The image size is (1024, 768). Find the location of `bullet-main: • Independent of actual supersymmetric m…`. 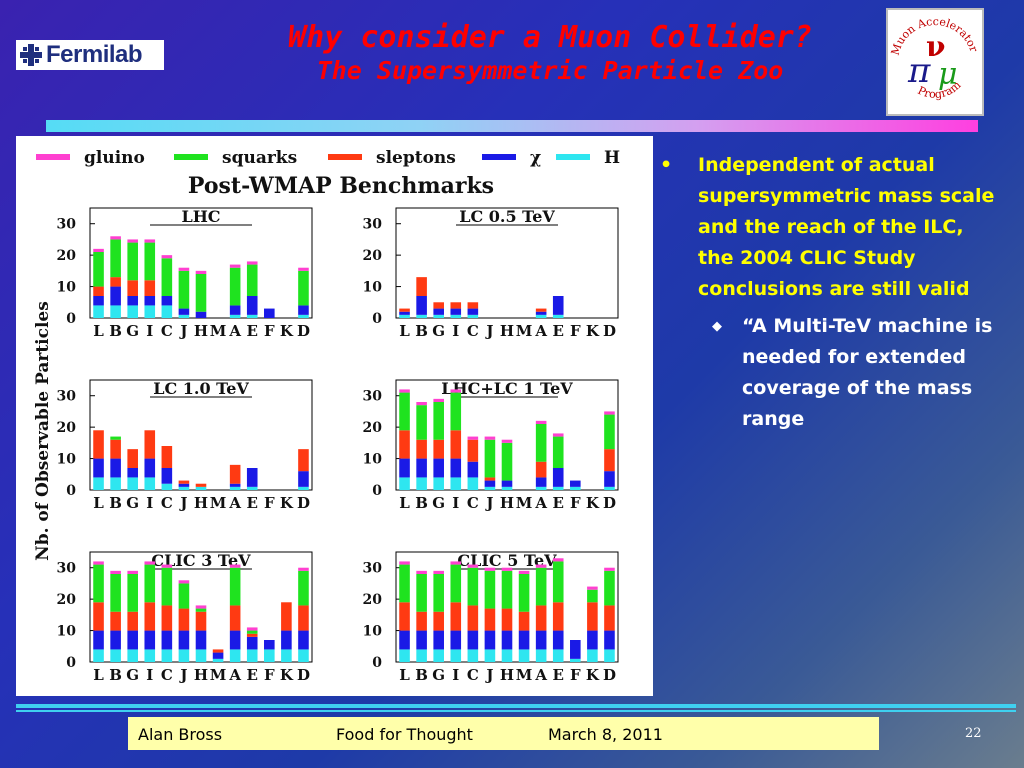

bullet-main: • Independent of actual supersymmetric m… is located at coordinates (830, 227).